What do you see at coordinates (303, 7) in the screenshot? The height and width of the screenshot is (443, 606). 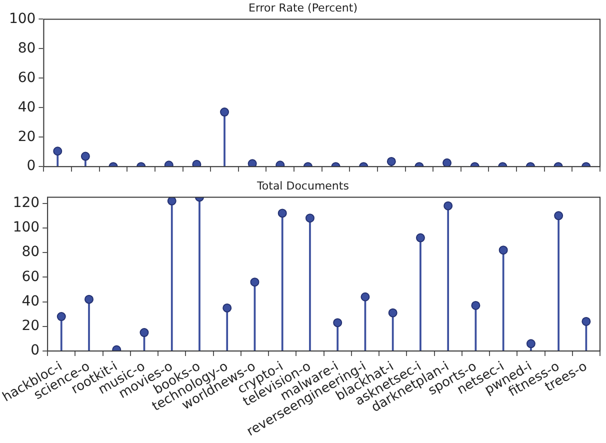 I see `chart-title: Error Rate (Percent)` at bounding box center [303, 7].